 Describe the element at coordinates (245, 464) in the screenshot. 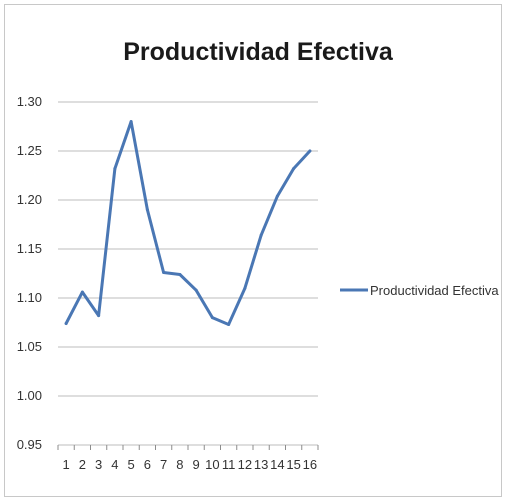

I see `x-tick-label: 12` at that location.